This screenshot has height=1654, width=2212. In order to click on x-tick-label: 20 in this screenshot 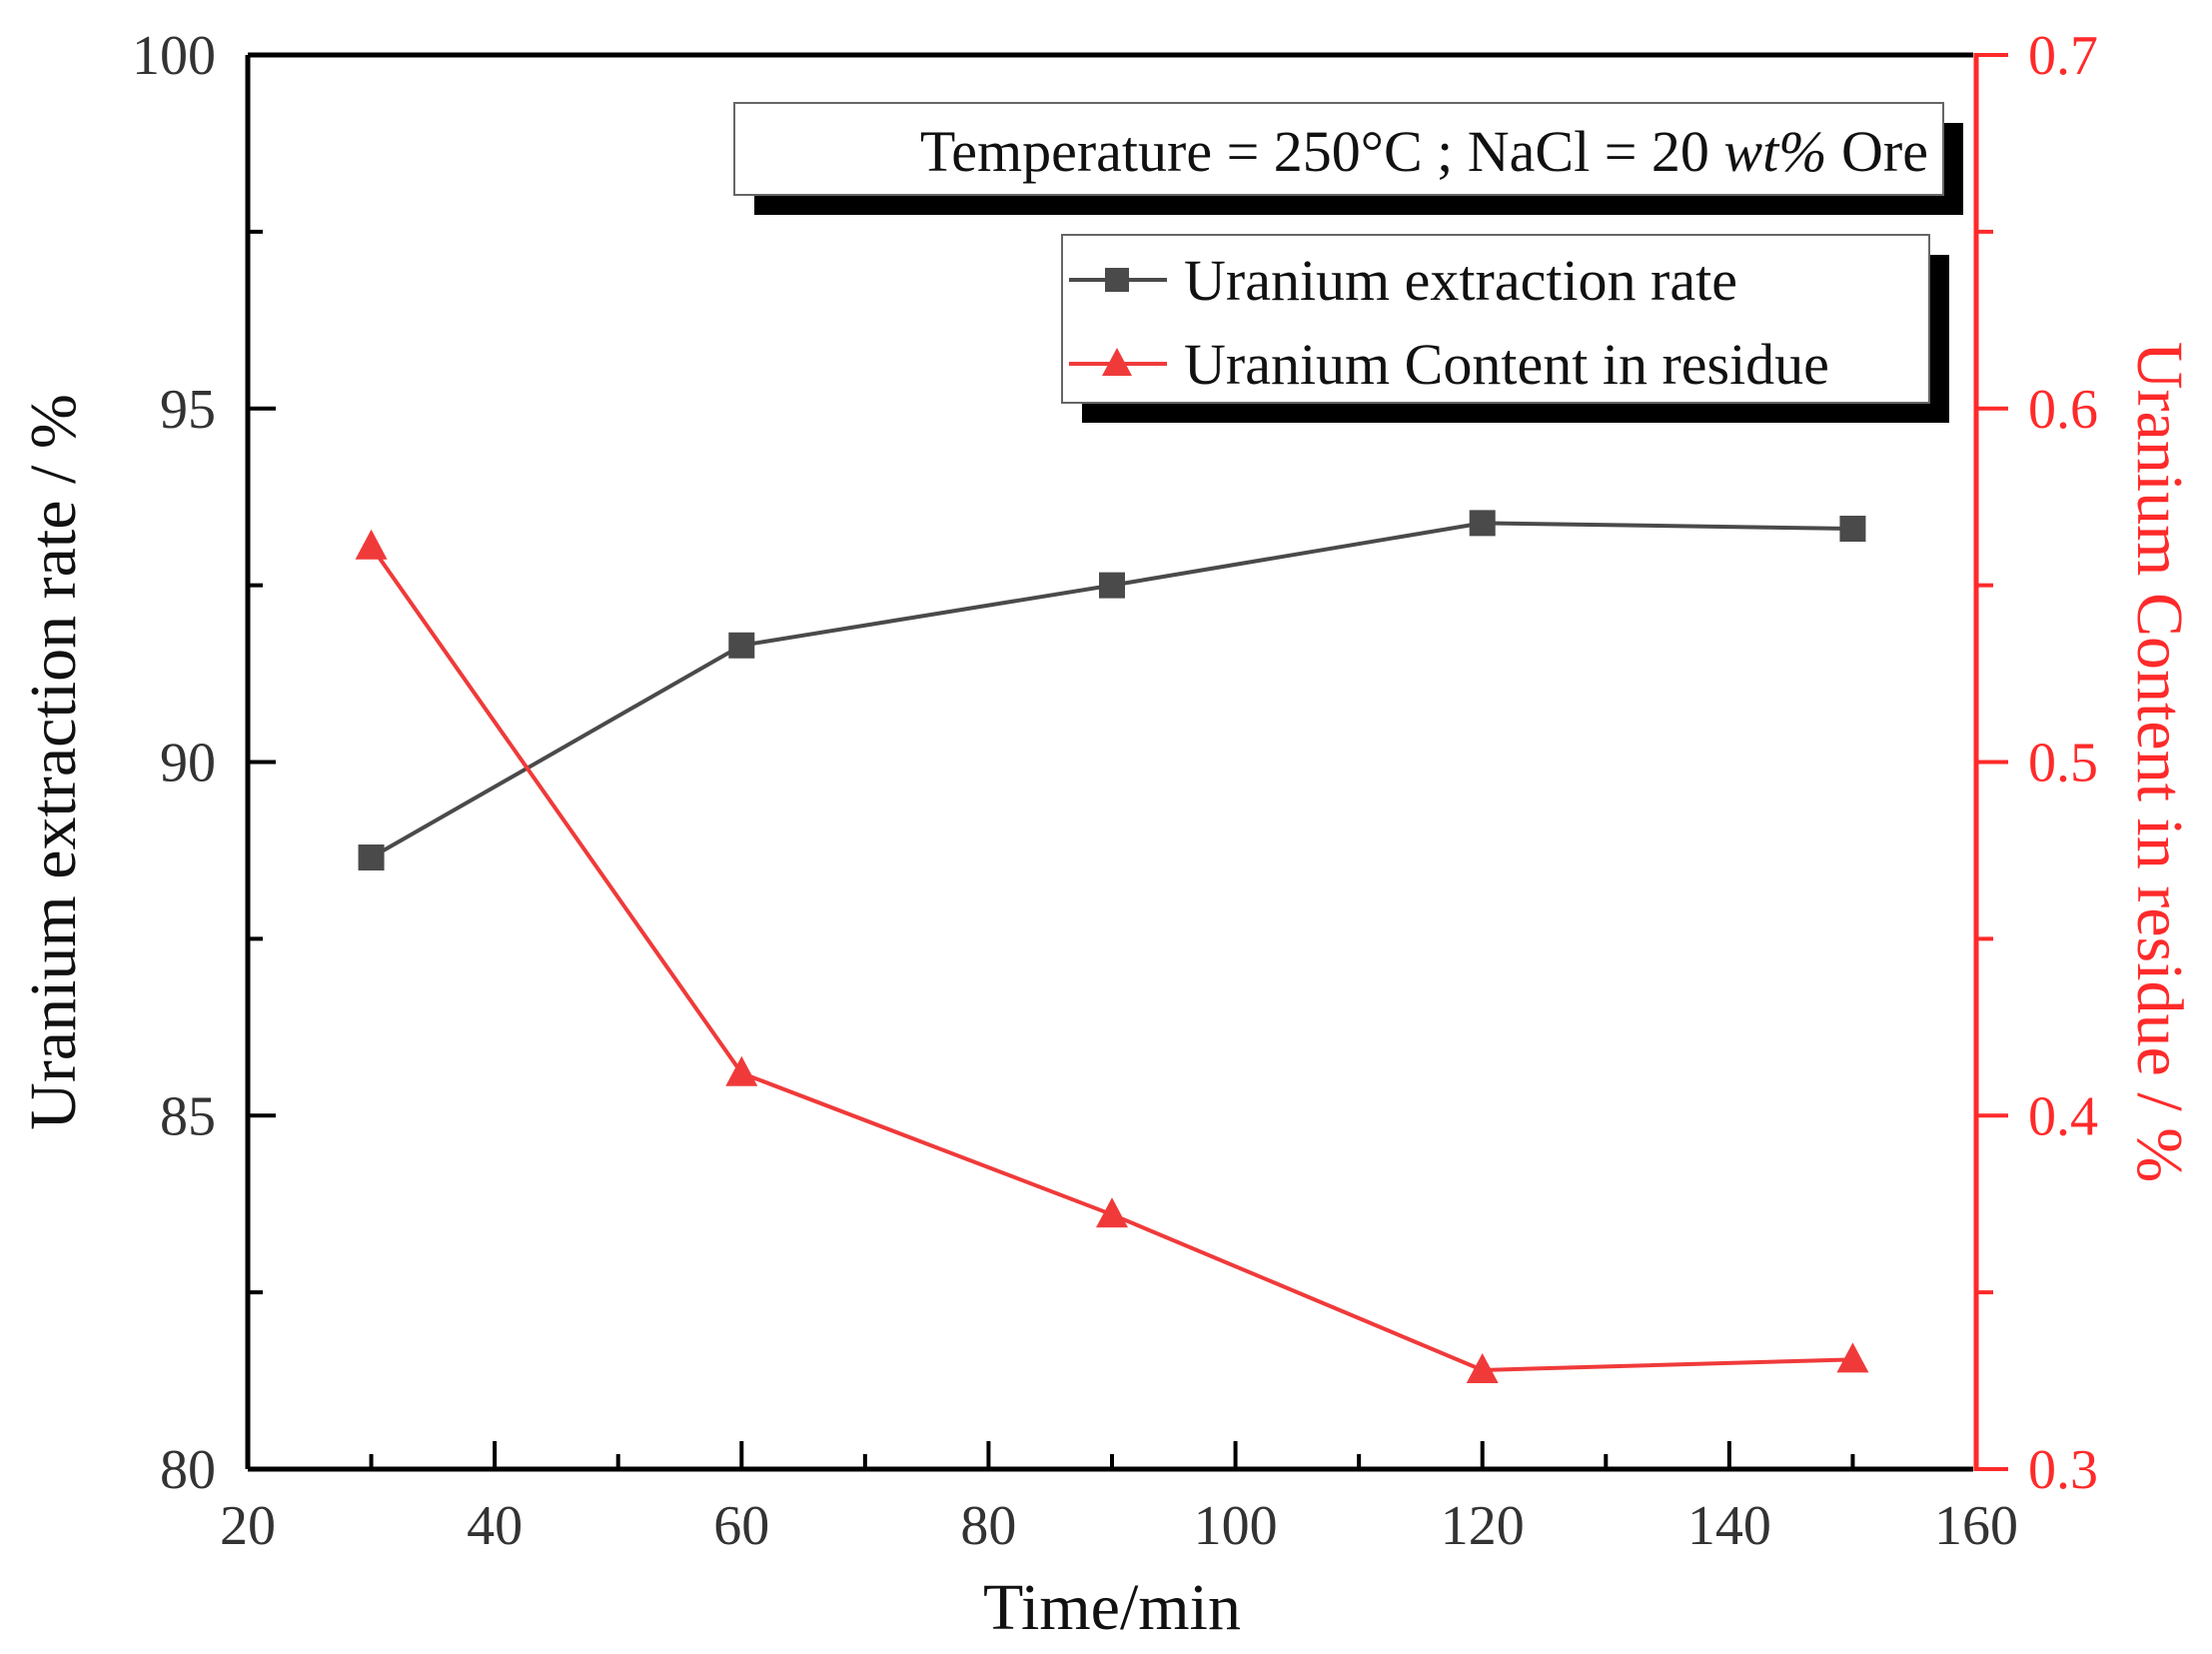, I will do `click(248, 1526)`.